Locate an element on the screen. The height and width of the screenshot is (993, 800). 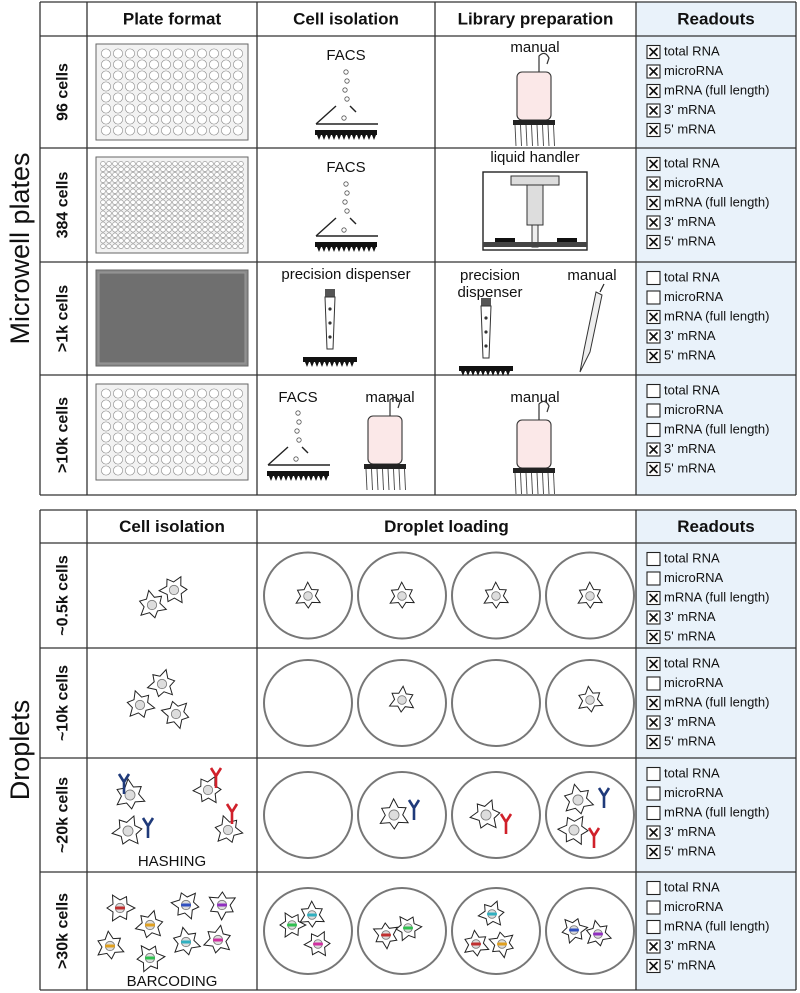
method-label: manual is located at coordinates (534, 397).